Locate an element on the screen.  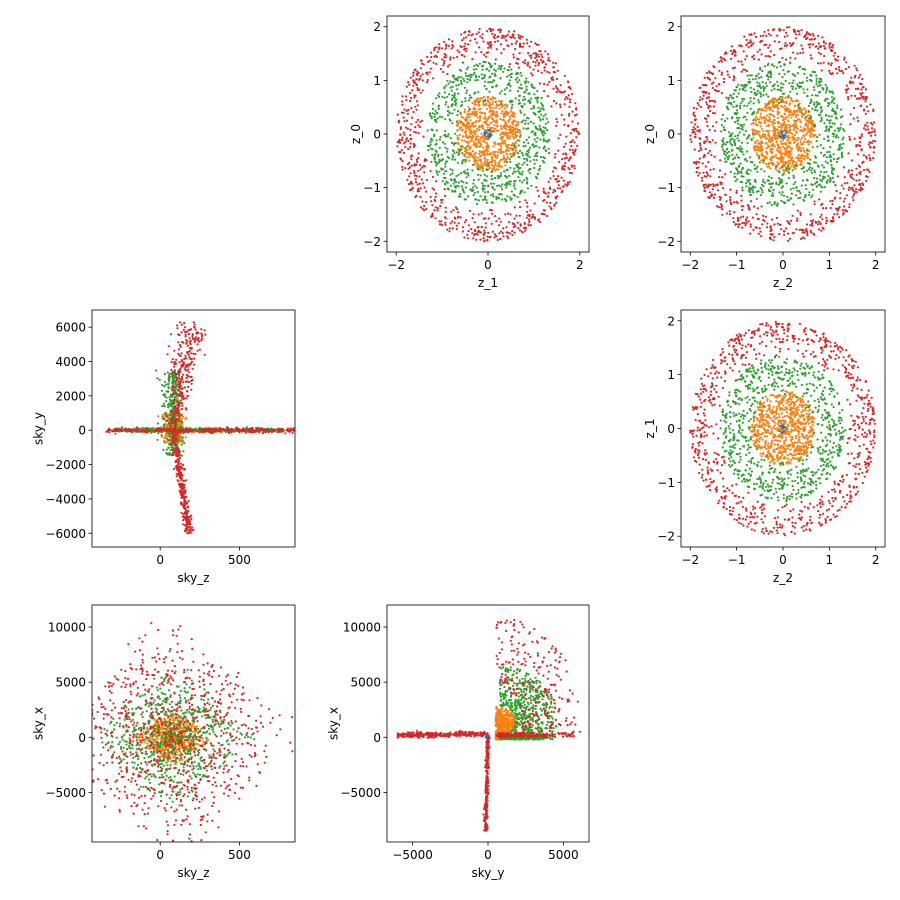
x-tick-label: 2 is located at coordinates (876, 265).